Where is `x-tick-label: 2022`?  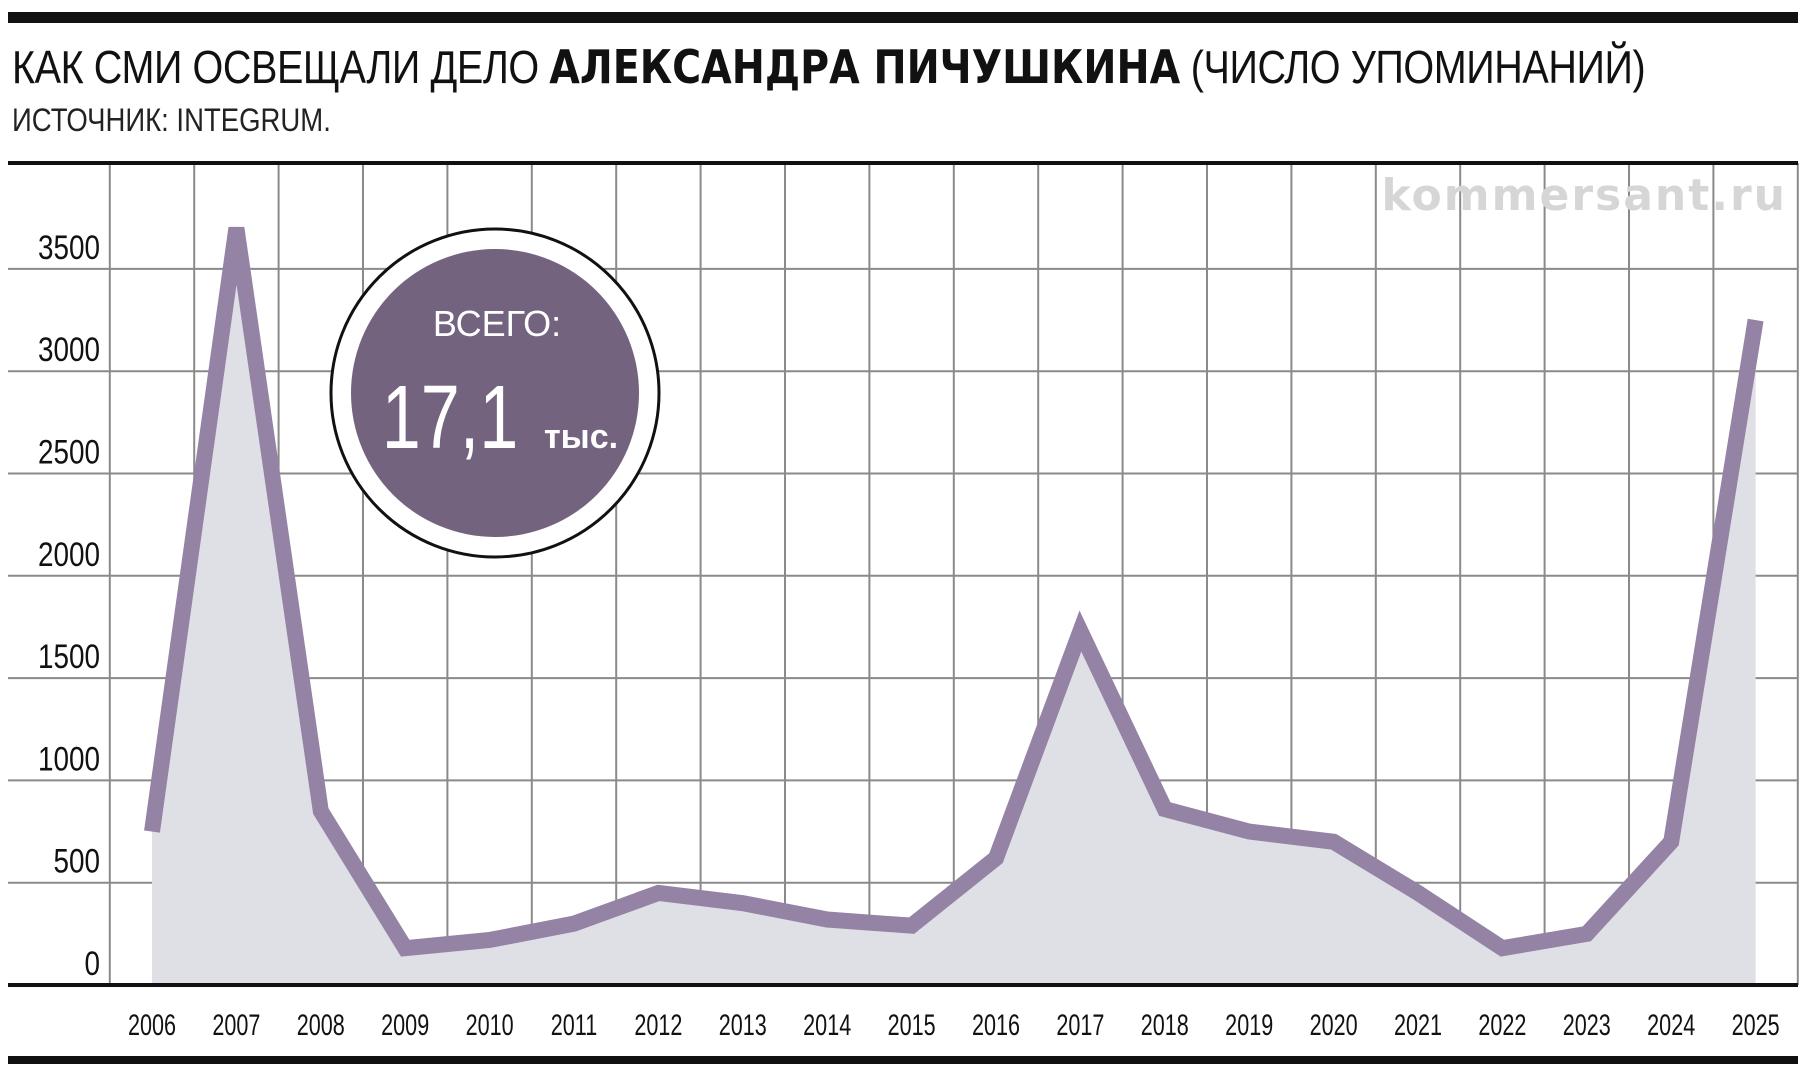 x-tick-label: 2022 is located at coordinates (1502, 1024).